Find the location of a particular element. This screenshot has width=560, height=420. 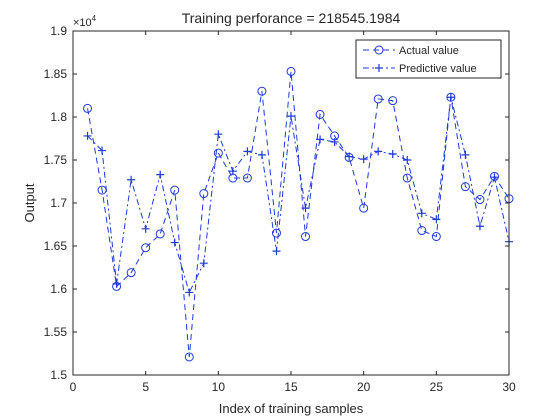

y-tick-label: 1.65 is located at coordinates (56, 246).